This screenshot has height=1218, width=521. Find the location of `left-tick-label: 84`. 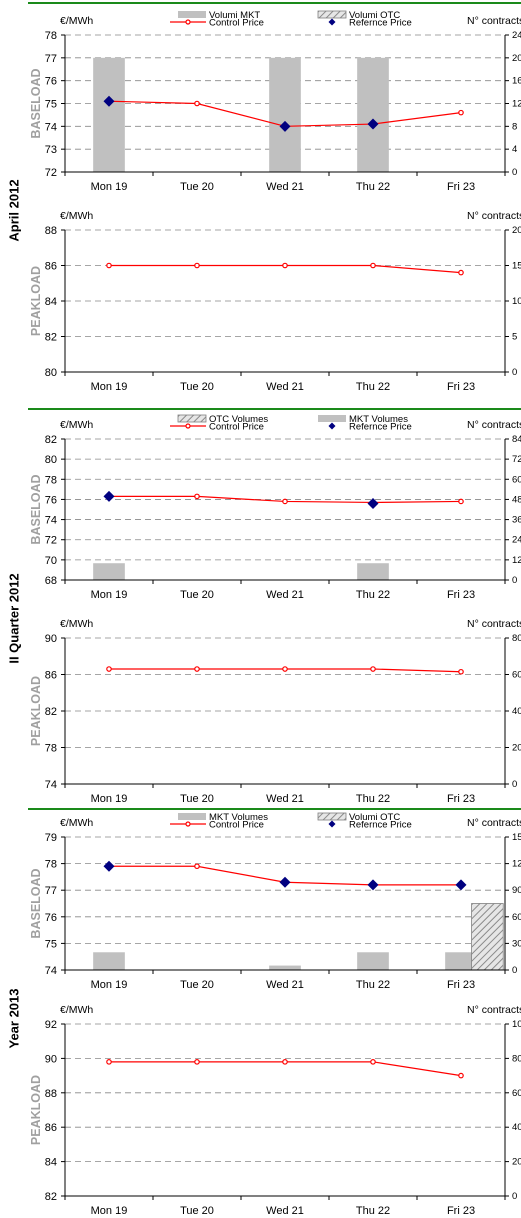

left-tick-label: 84 is located at coordinates (51, 1163).